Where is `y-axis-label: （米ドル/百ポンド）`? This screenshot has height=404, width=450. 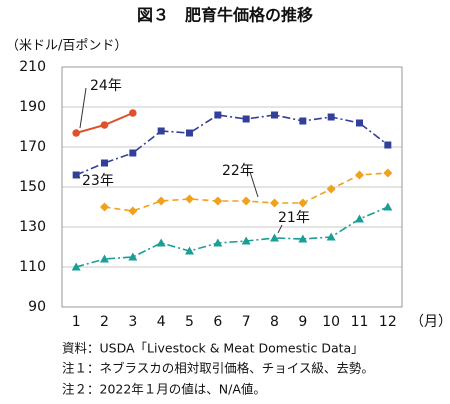 y-axis-label: （米ドル/百ポンド） is located at coordinates (66, 46).